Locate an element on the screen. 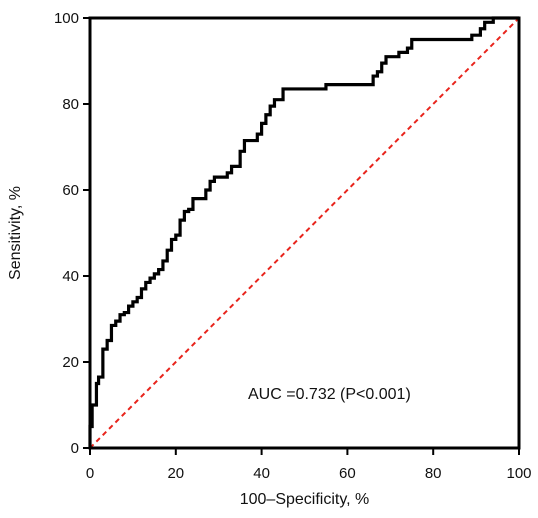  x-tick-label: 80 is located at coordinates (433, 473).